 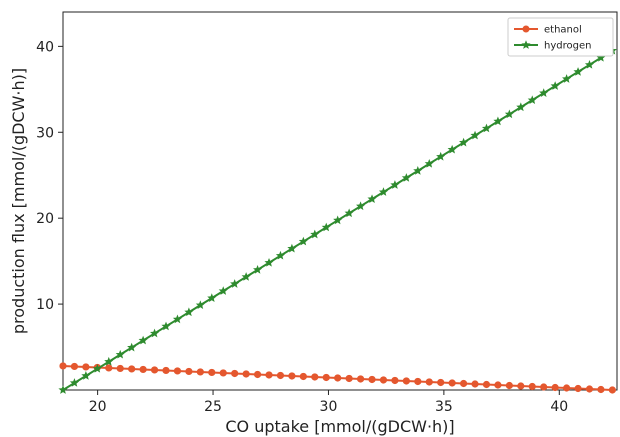 What do you see at coordinates (567, 46) in the screenshot?
I see `legend-label-hydrogen: hydrogen` at bounding box center [567, 46].